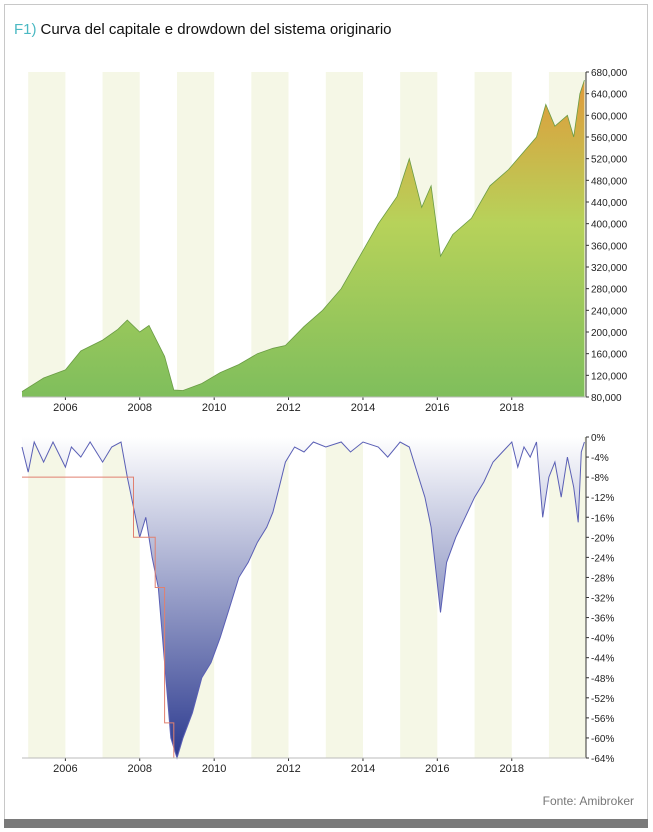 The height and width of the screenshot is (832, 653). Describe the element at coordinates (326, 823) in the screenshot. I see `bottom-bar` at that location.